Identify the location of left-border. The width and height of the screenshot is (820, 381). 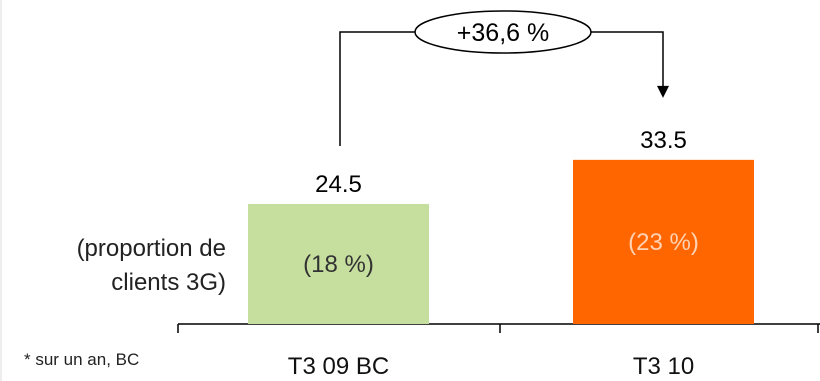
(1, 190).